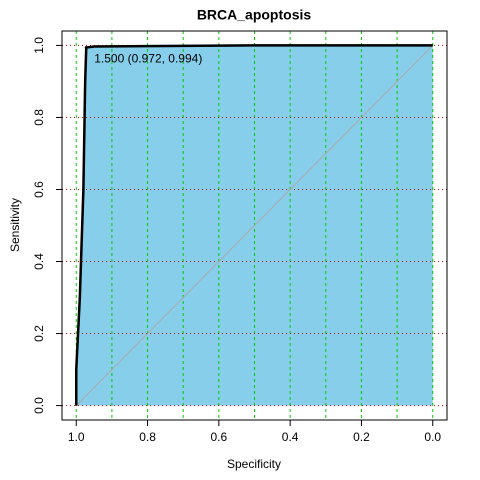  I want to click on y-tick-label: 0.6, so click(39, 189).